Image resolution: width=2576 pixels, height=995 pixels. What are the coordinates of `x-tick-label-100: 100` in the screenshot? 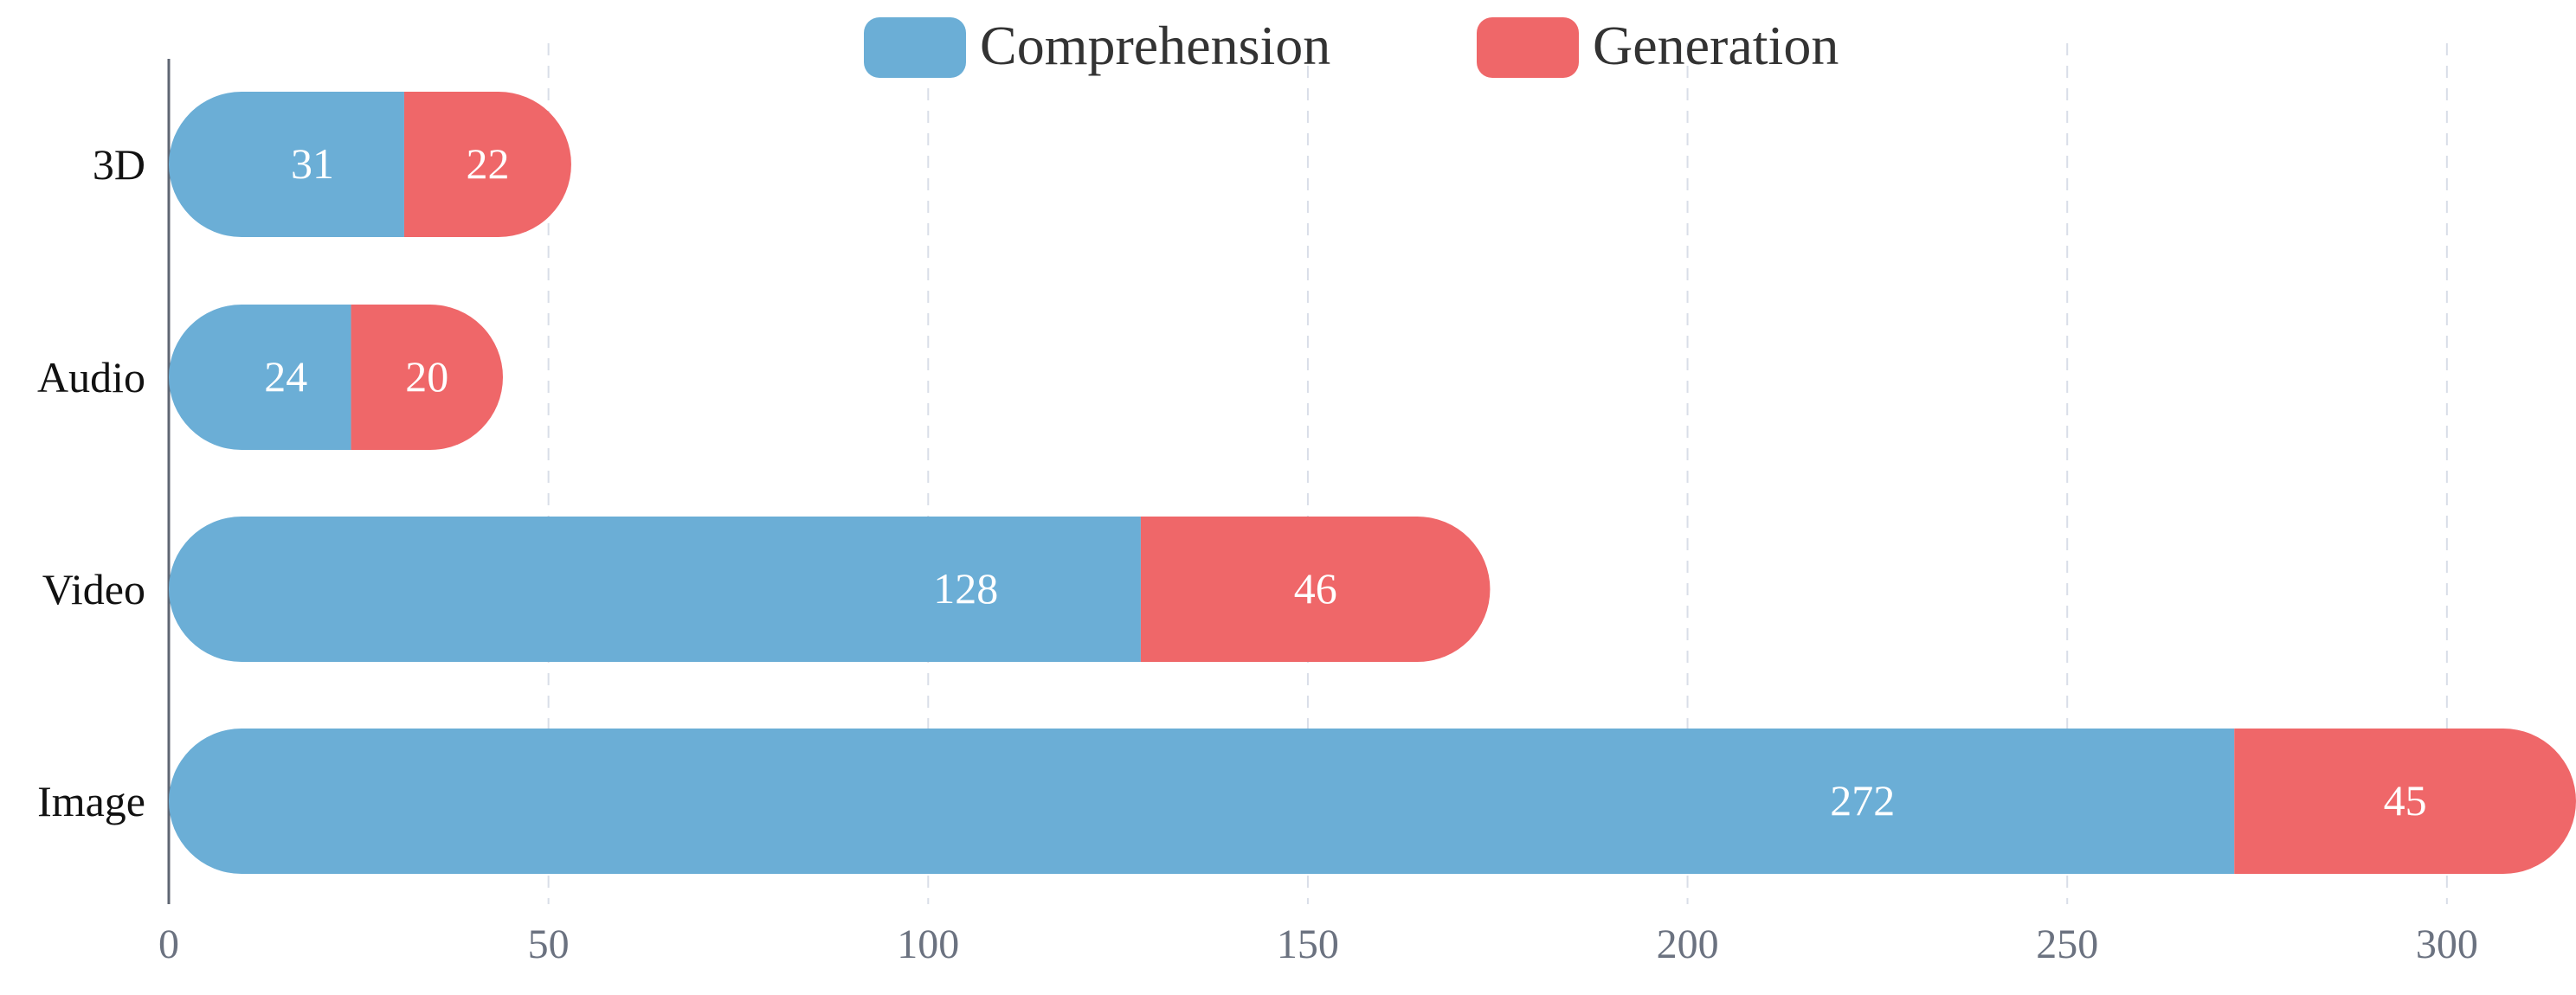 It's located at (928, 944).